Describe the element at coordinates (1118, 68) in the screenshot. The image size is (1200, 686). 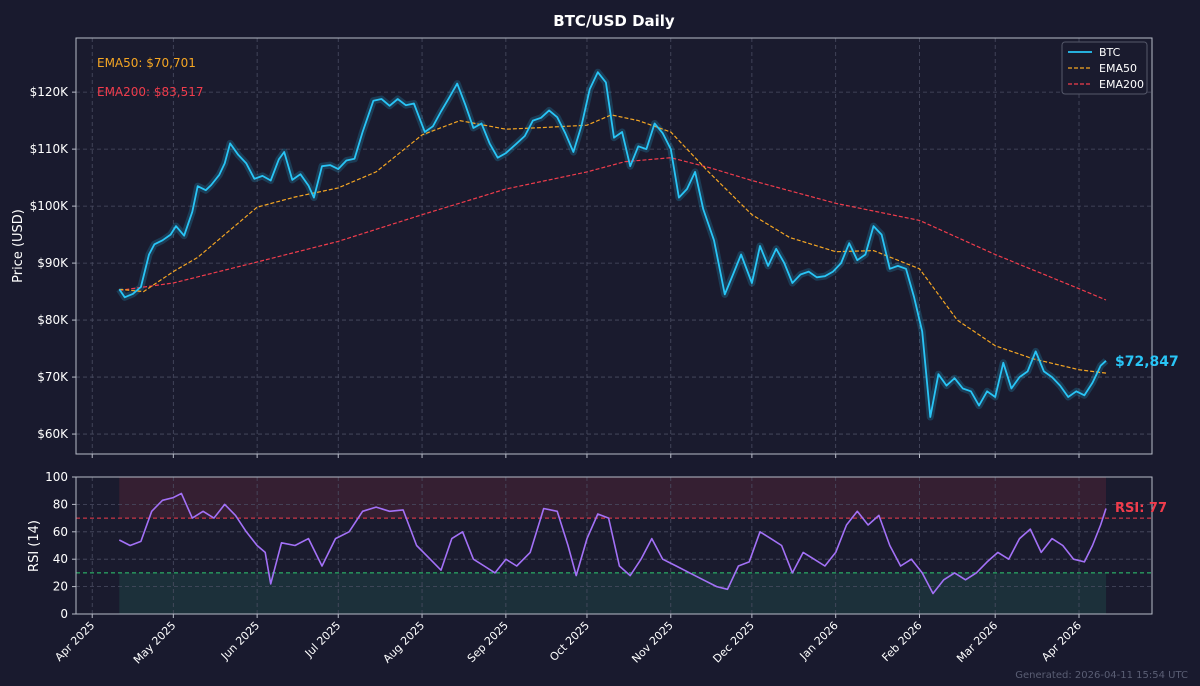
I see `legend-label-ema50: EMA50` at that location.